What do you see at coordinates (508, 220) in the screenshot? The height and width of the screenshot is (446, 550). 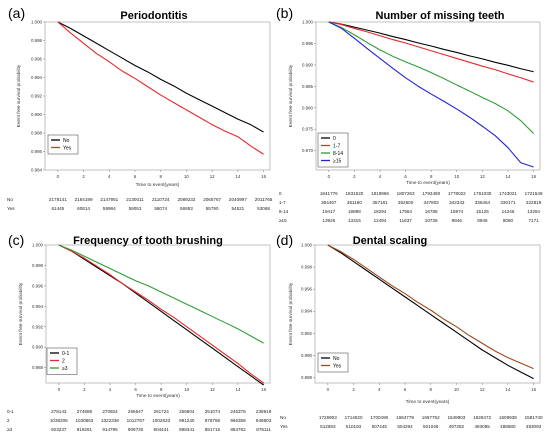 I see `risk-value: 8080` at bounding box center [508, 220].